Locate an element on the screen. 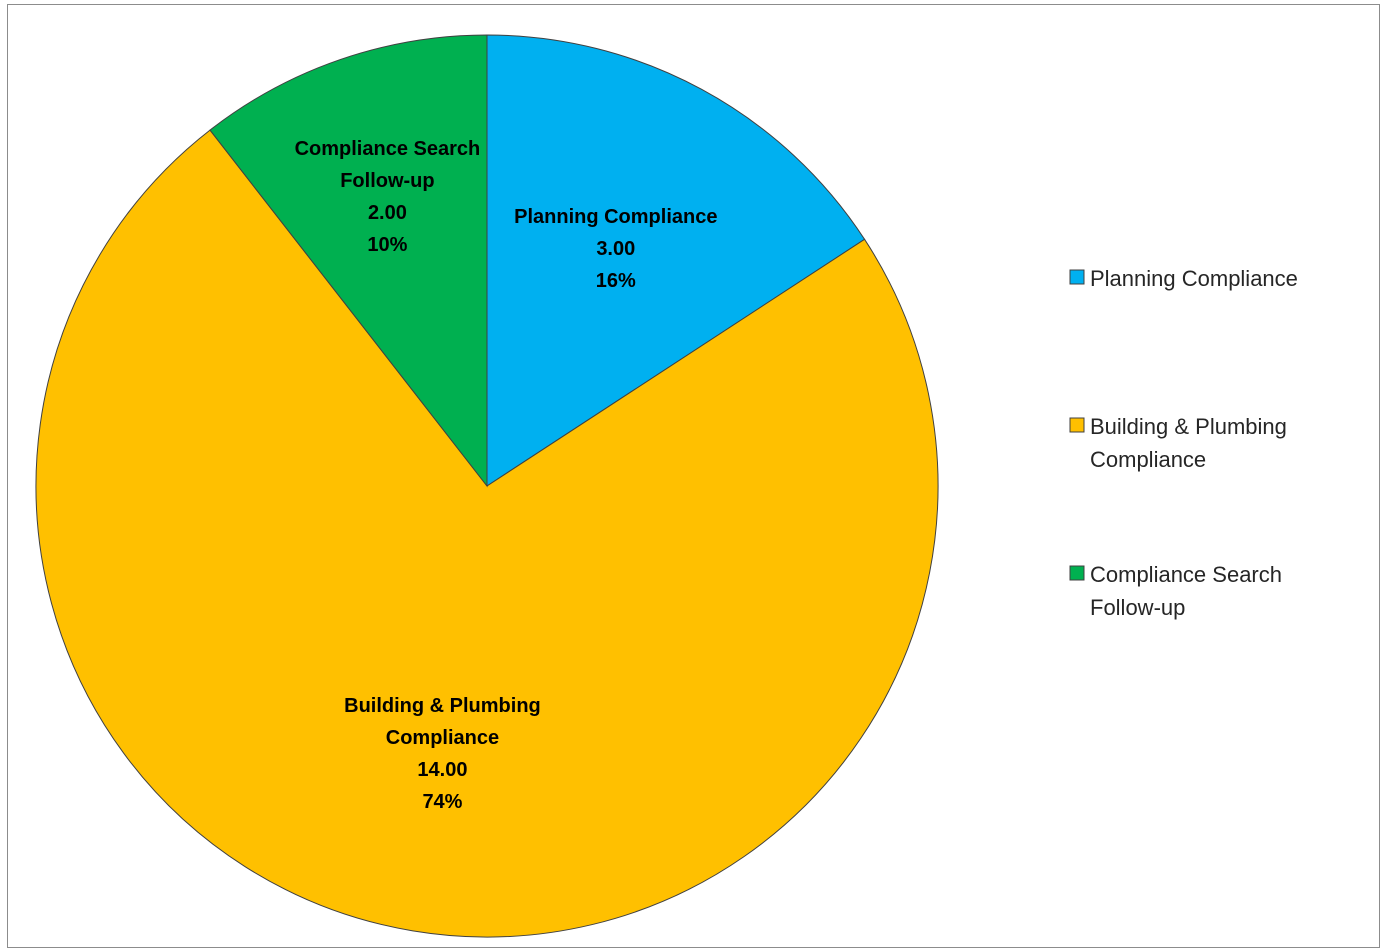 This screenshot has width=1387, height=951. data-label-line: 14.00 is located at coordinates (442, 770).